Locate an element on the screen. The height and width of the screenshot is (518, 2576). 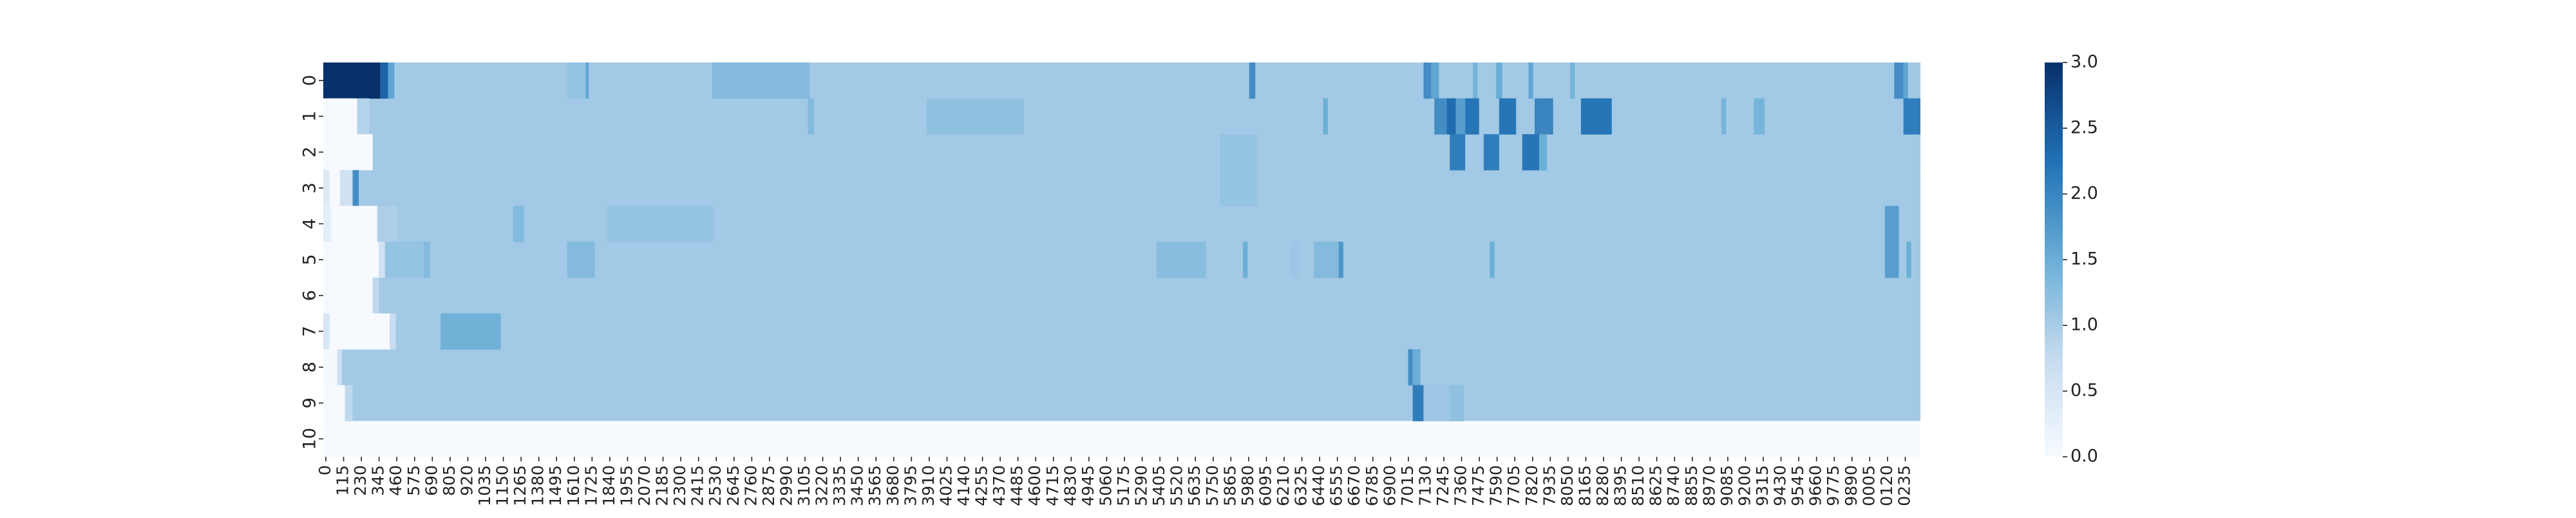
x-tick-label: 4025 is located at coordinates (945, 485).